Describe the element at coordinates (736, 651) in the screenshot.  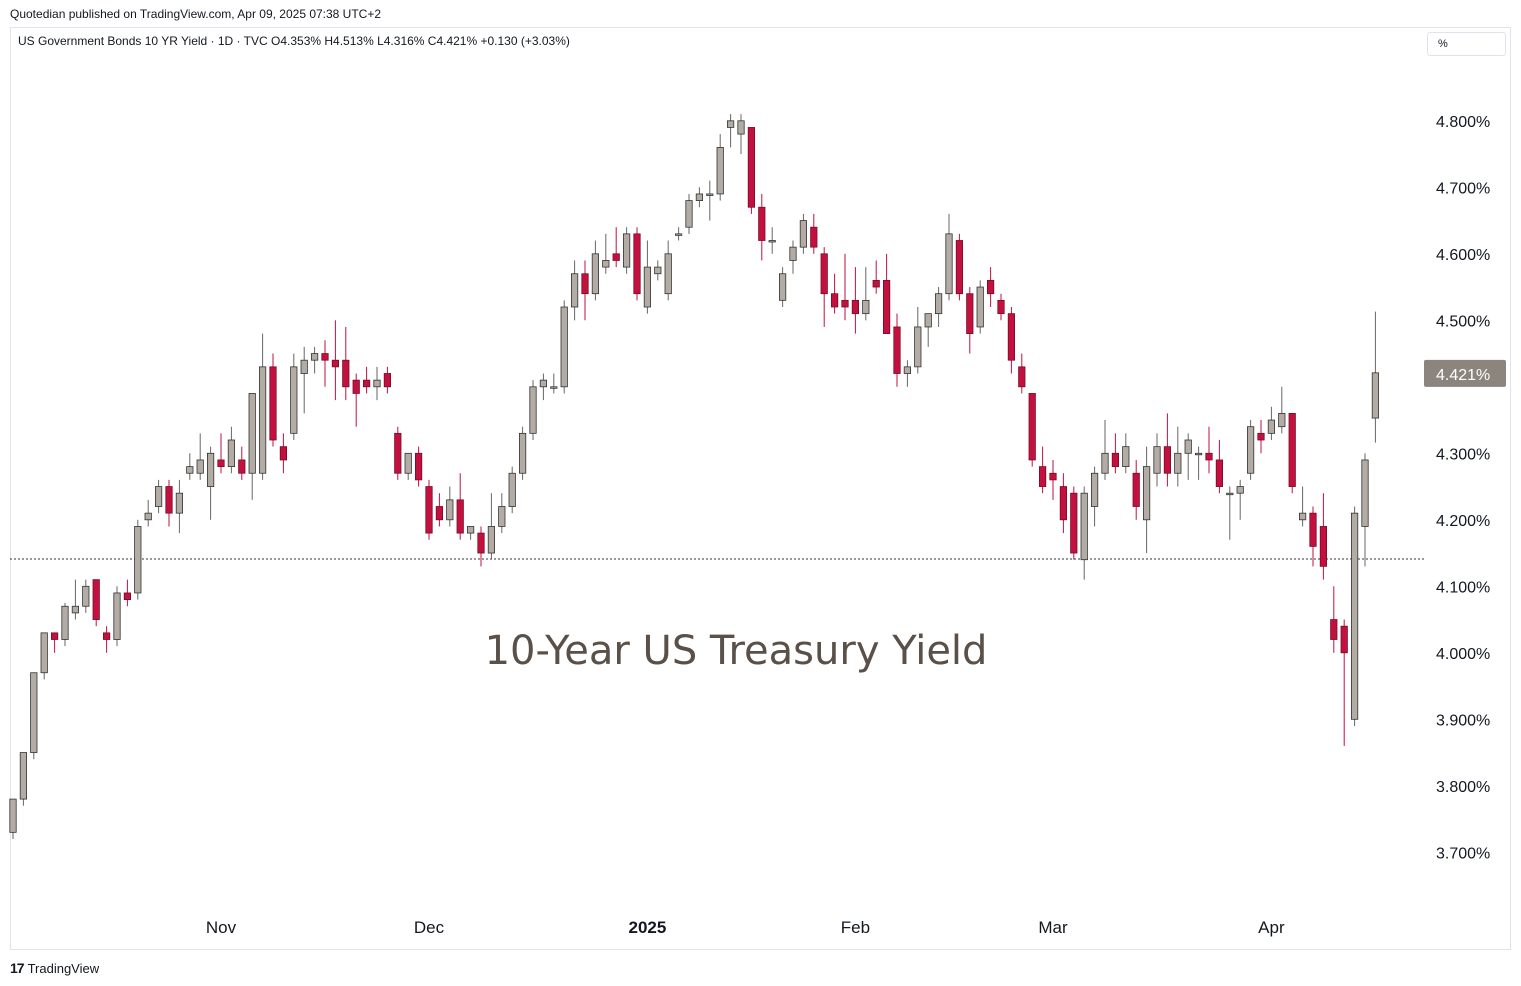
I see `chart-annotation: 10-Year US Treasury Yield` at that location.